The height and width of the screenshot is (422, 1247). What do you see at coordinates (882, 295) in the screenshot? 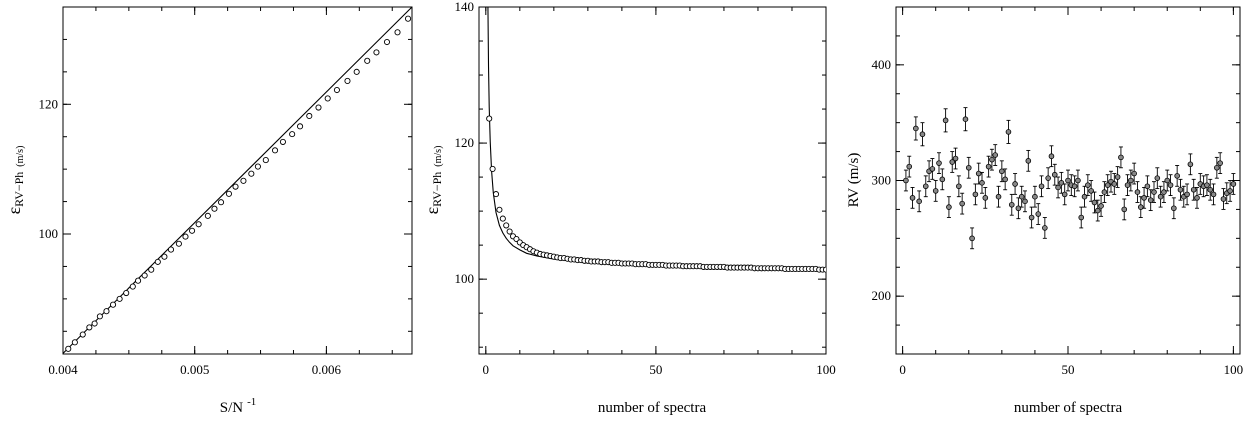
I see `y-tick-label: 200` at bounding box center [882, 295].